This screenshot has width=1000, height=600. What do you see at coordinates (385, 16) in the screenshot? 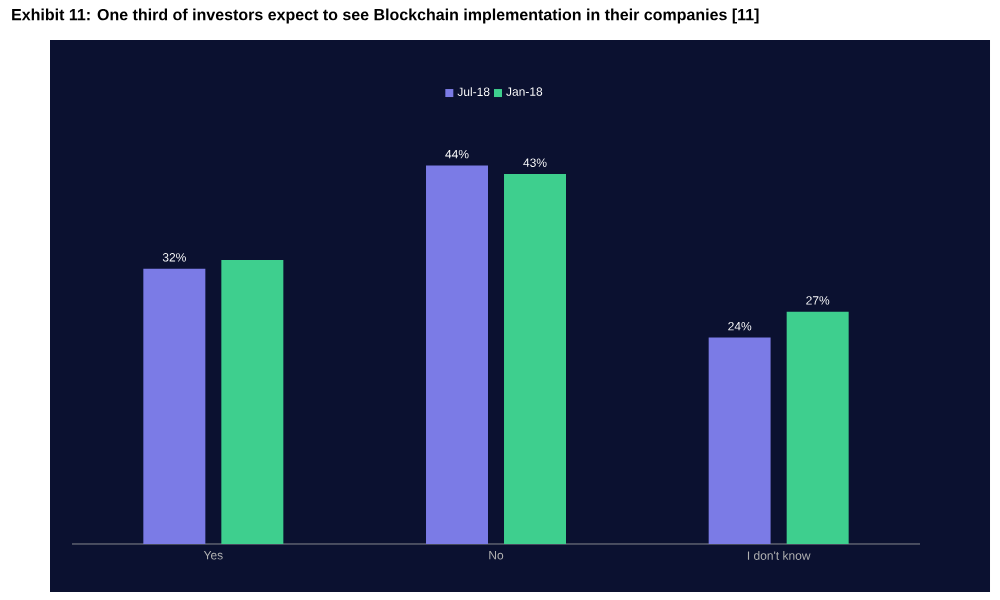
I see `chart-title: Exhibit 11: One third of investors expect to see Blockchain implementation in their companies [11]` at bounding box center [385, 16].